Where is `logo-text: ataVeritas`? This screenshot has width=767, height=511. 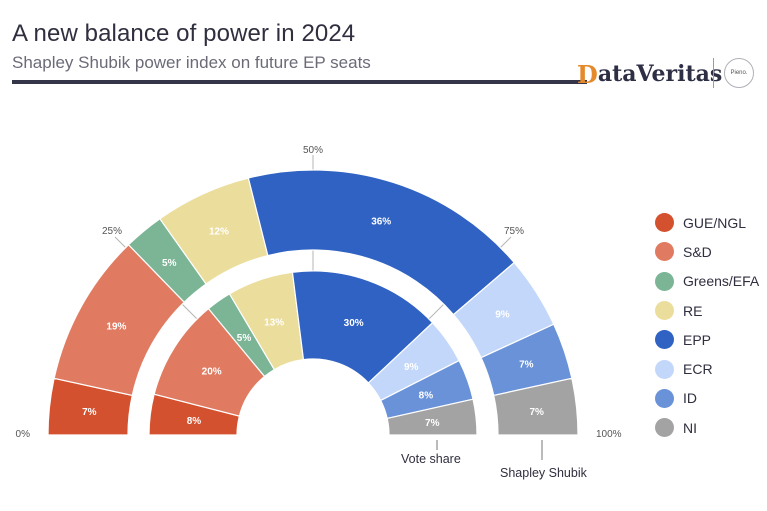
logo-text: ataVeritas is located at coordinates (660, 74).